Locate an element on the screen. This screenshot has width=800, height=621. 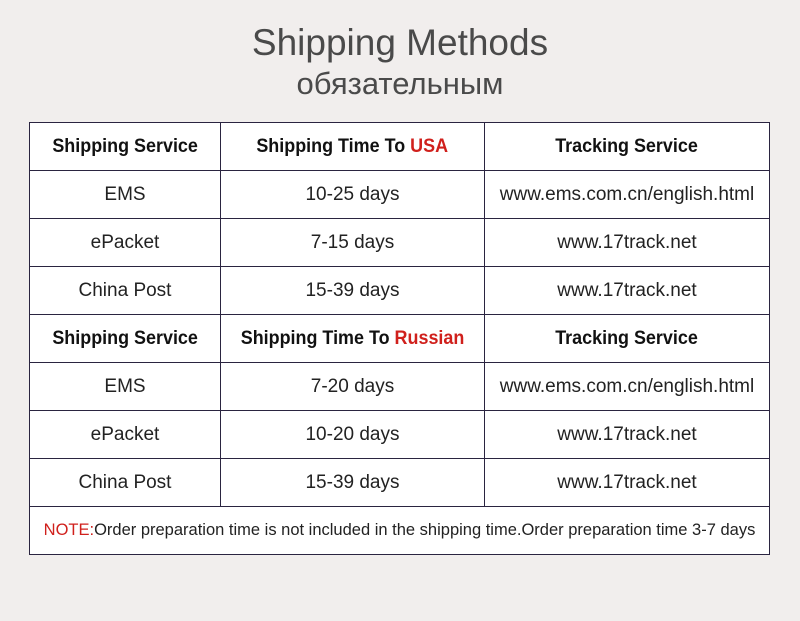
table-row: ePacket 10-20 days www.17track.net is located at coordinates (399, 434).